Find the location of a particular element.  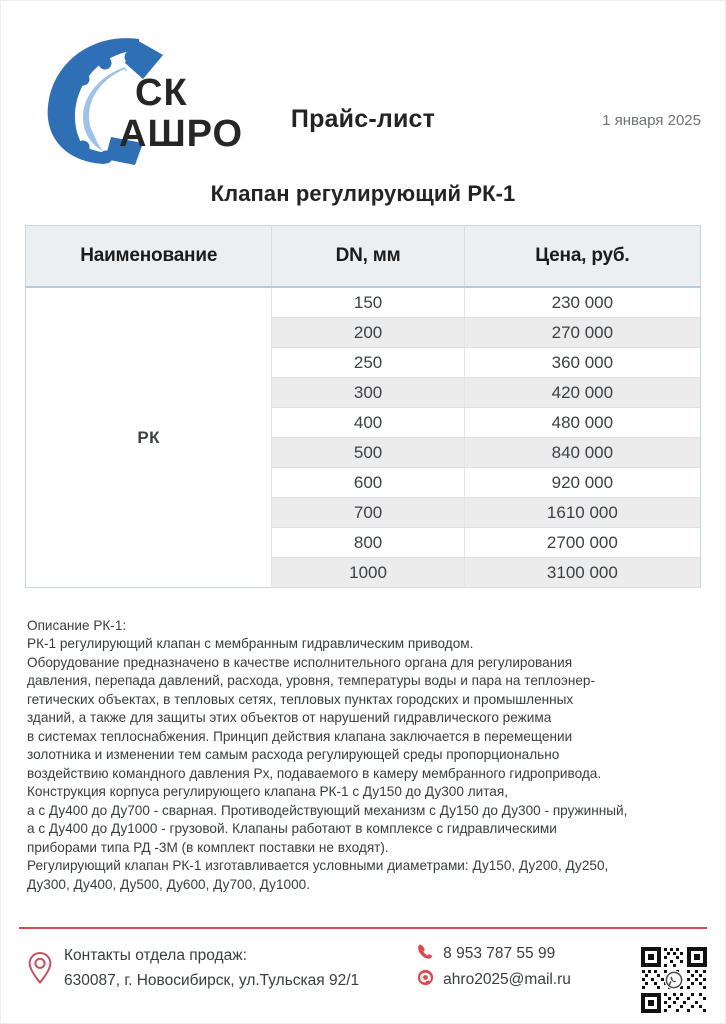

table-header: Наименование DN, мм Цена, руб. is located at coordinates (363, 256).